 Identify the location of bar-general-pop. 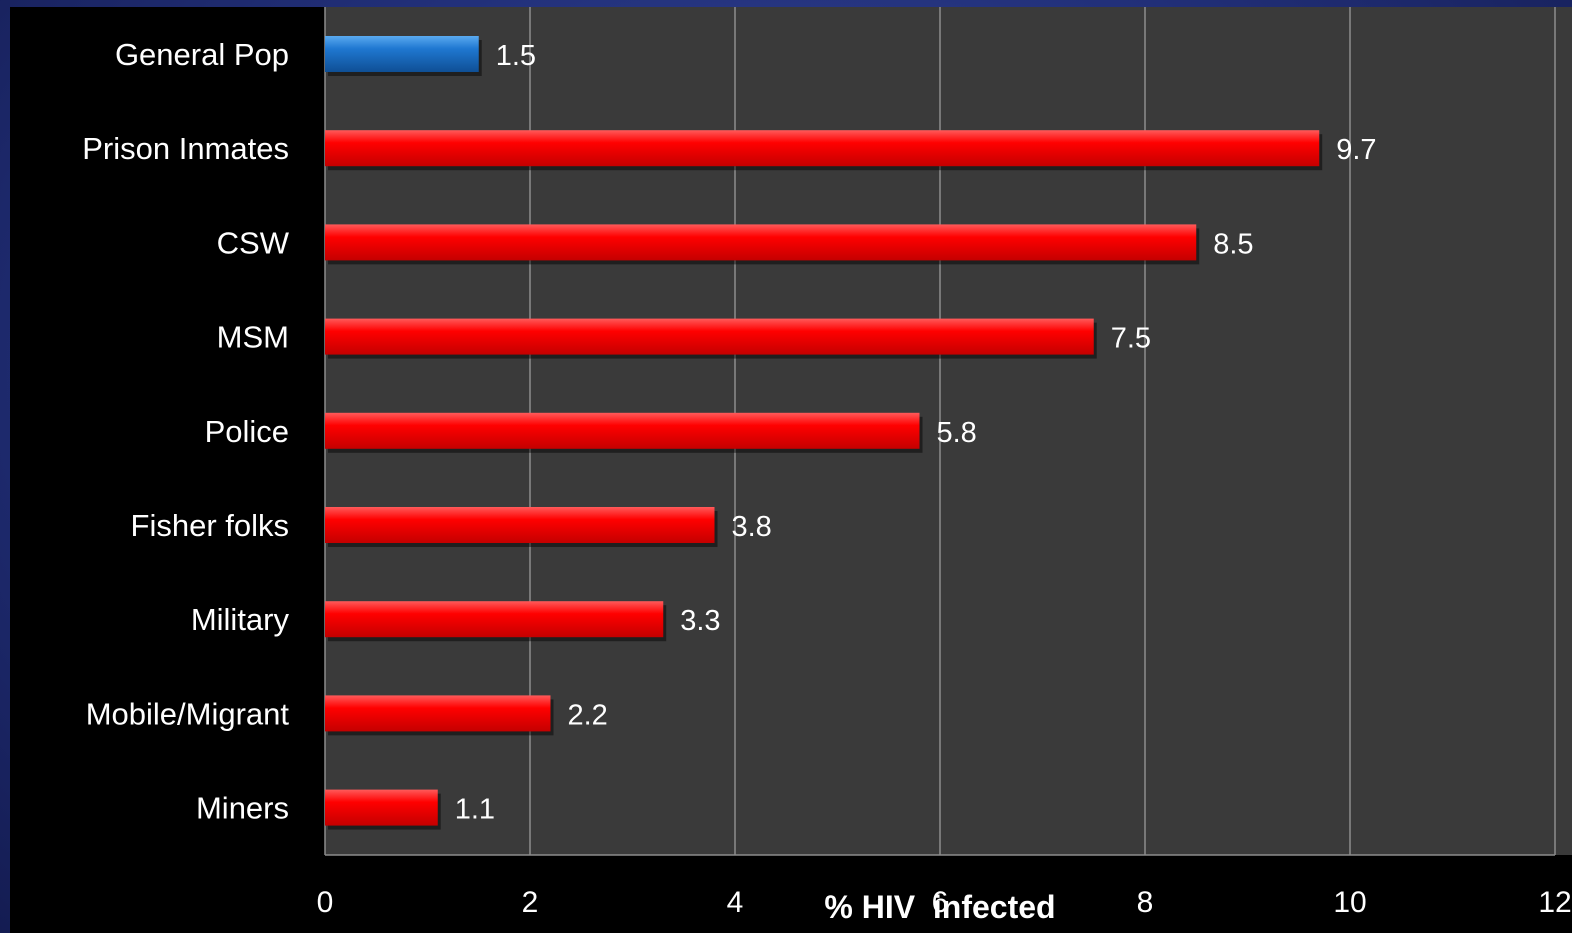
(402, 54).